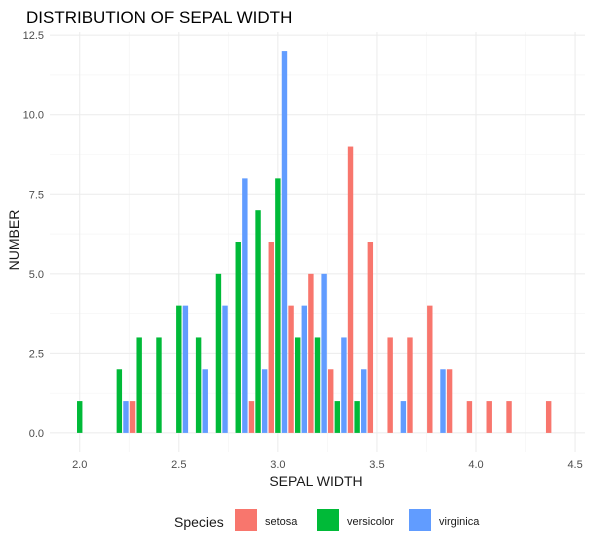 The height and width of the screenshot is (547, 593). I want to click on y-tick-label: 12.5, so click(33, 36).